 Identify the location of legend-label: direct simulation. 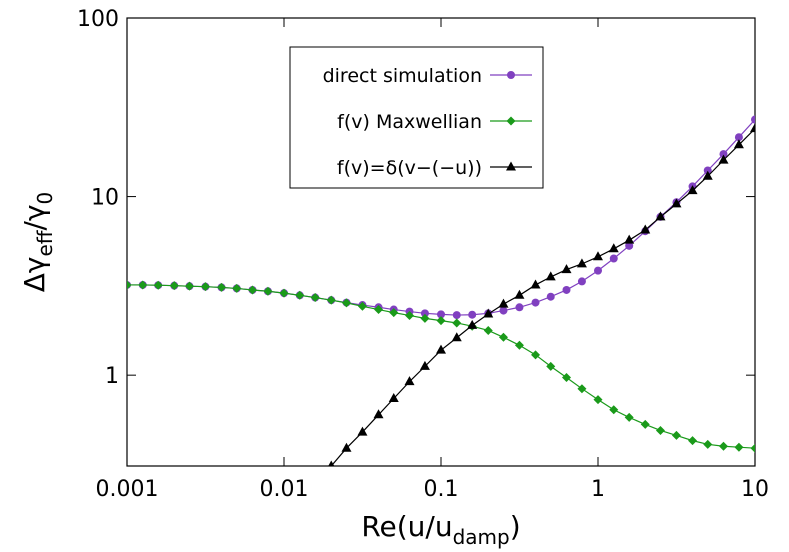
(402, 76).